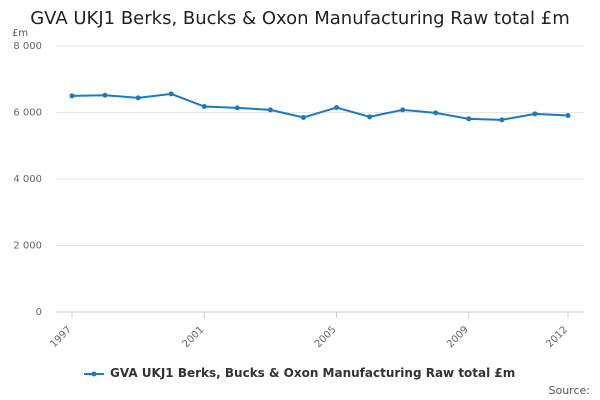  Describe the element at coordinates (557, 337) in the screenshot. I see `x-tick-label: 2012` at that location.